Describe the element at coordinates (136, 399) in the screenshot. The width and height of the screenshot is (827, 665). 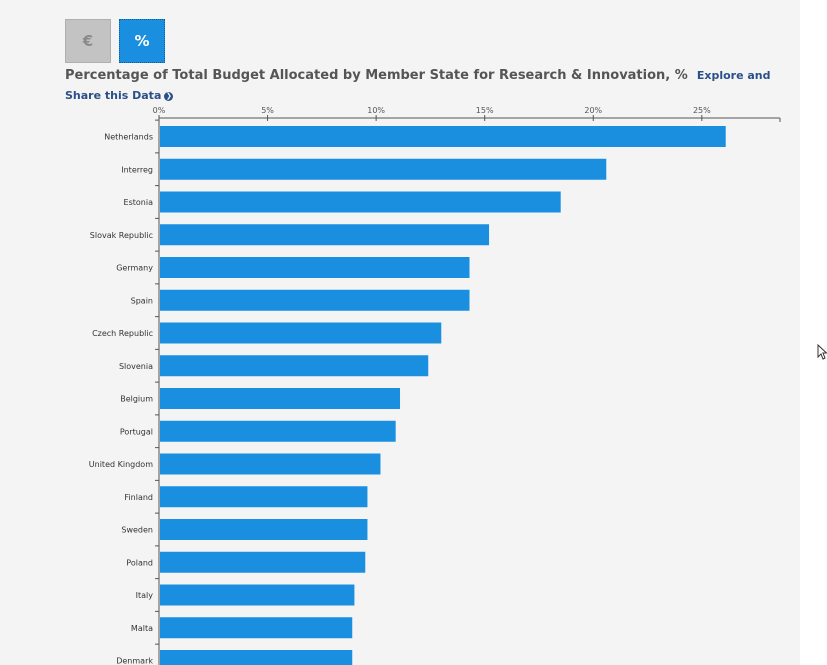
I see `category-label: Belgium` at that location.